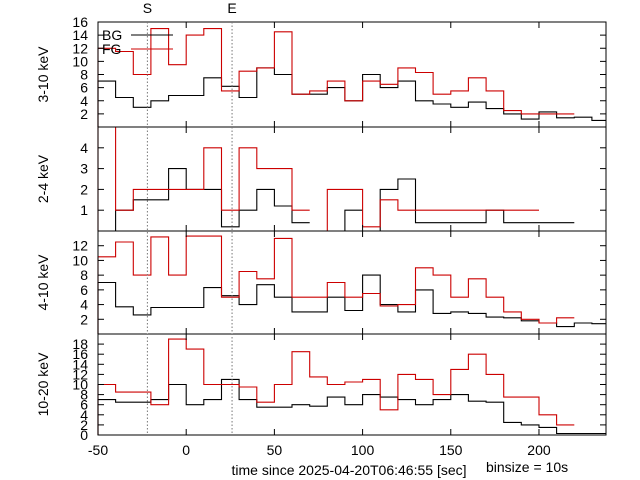 The image size is (640, 480). I want to click on y-tick-label: 1, so click(84, 210).